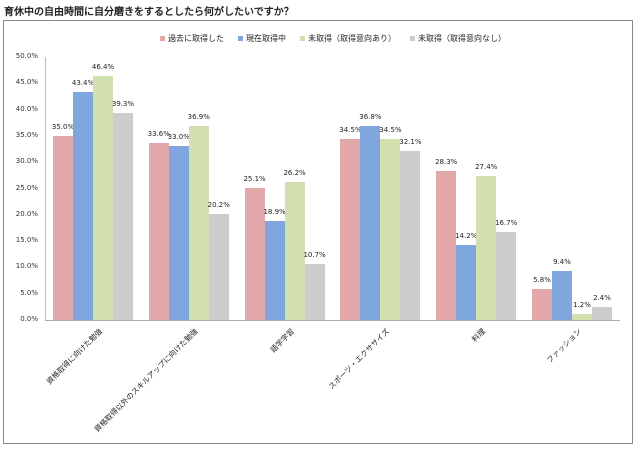  Describe the element at coordinates (29, 292) in the screenshot. I see `y-tick-label: 5.0%` at that location.